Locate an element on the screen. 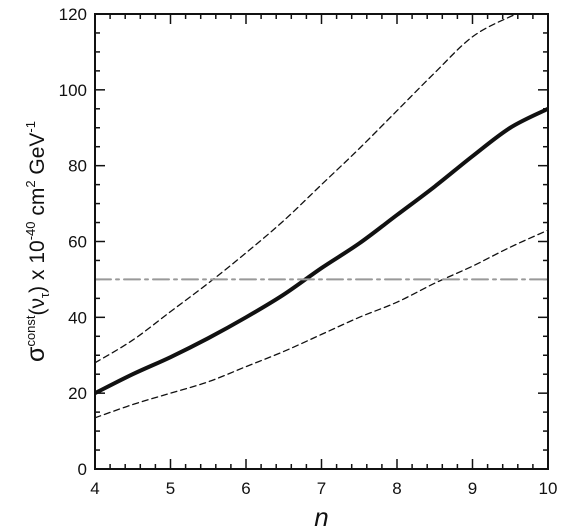 Image resolution: width=575 pixels, height=532 pixels. y-axis-title-text: σconst(ντ) x 10-40 cm2 GeV-1 is located at coordinates (37, 241).